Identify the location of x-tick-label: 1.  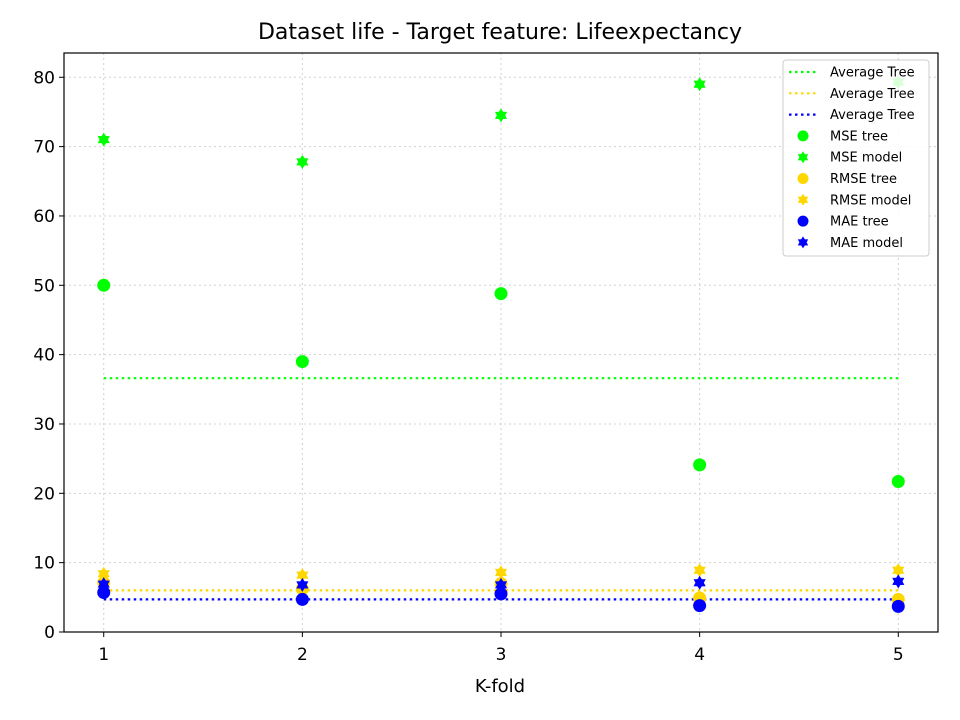
(103, 655).